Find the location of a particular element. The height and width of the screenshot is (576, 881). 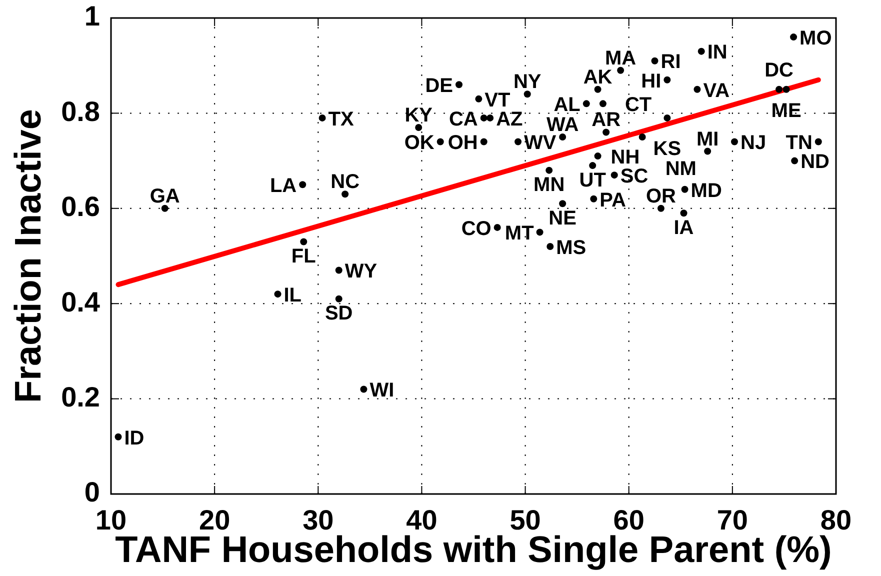

data-label: SD is located at coordinates (338, 313).